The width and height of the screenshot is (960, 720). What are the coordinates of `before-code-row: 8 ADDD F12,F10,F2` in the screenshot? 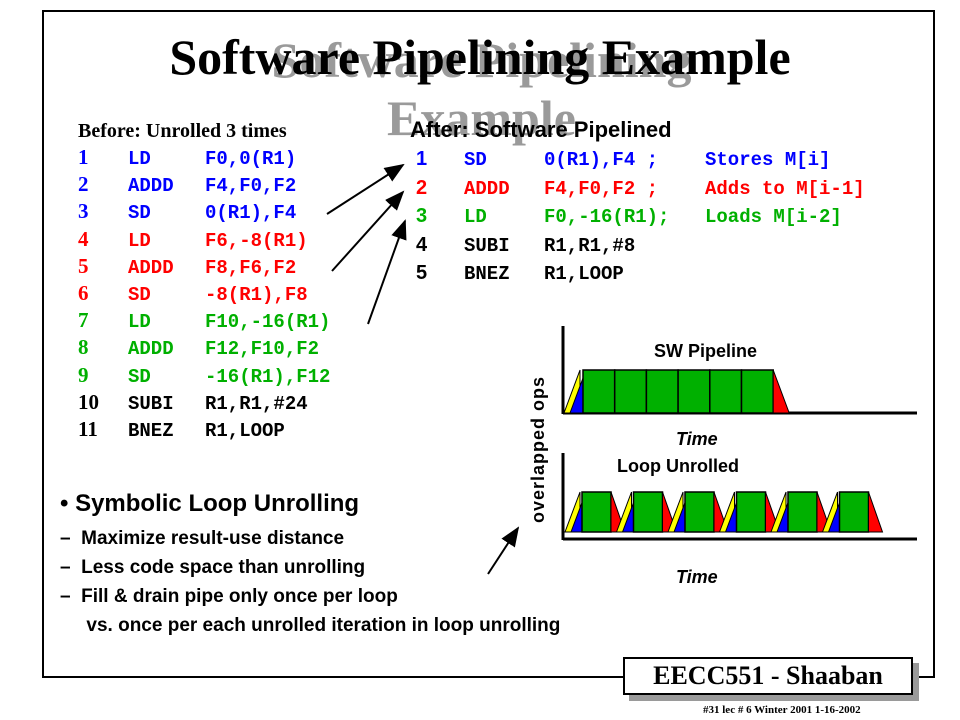 It's located at (198, 347).